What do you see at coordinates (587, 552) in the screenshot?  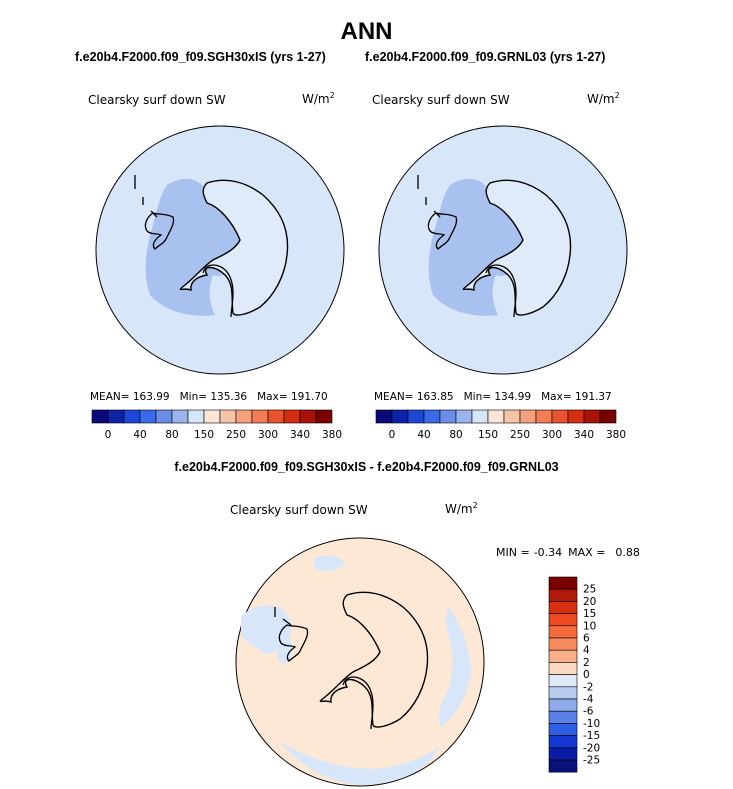 I see `diff-max-label: MAX =` at bounding box center [587, 552].